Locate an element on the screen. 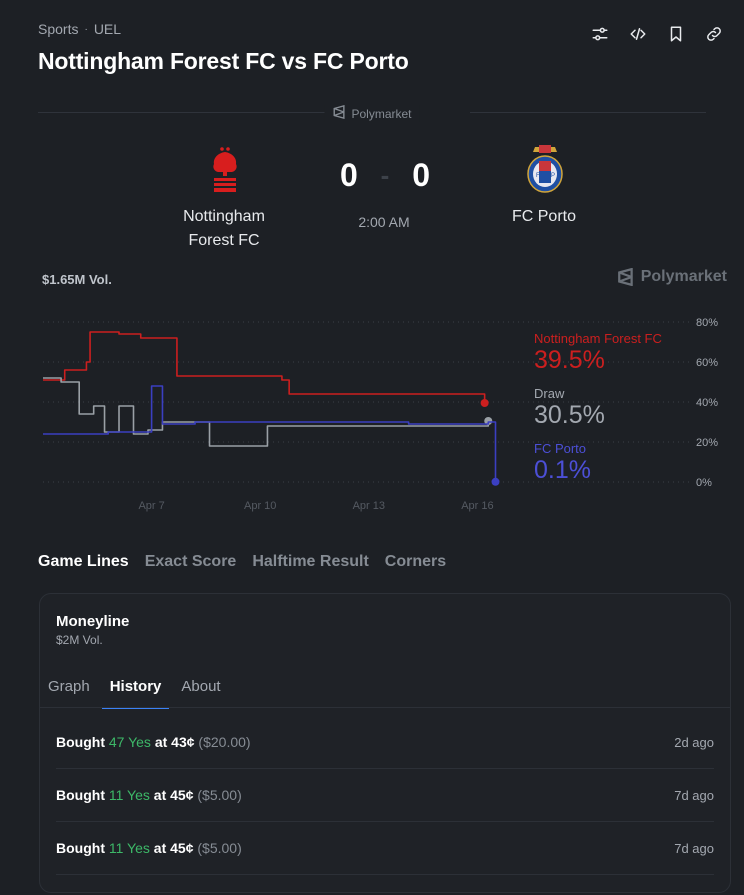 This screenshot has height=895, width=744. legend-value-porto: 0.1% is located at coordinates (562, 470).